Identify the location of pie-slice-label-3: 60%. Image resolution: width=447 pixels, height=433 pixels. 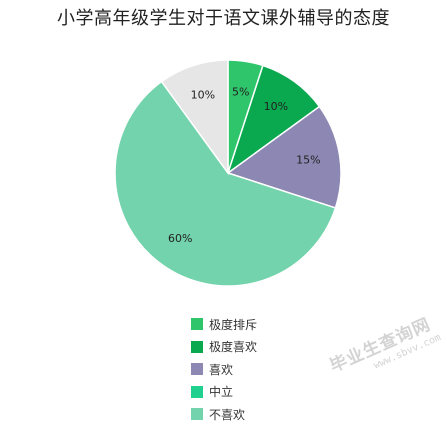
(180, 238).